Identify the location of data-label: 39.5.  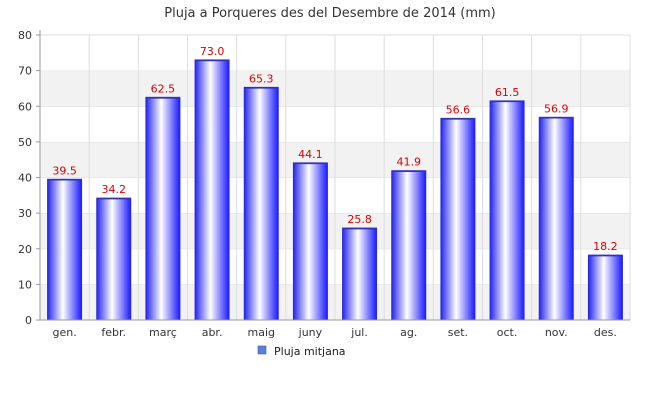
(64, 170).